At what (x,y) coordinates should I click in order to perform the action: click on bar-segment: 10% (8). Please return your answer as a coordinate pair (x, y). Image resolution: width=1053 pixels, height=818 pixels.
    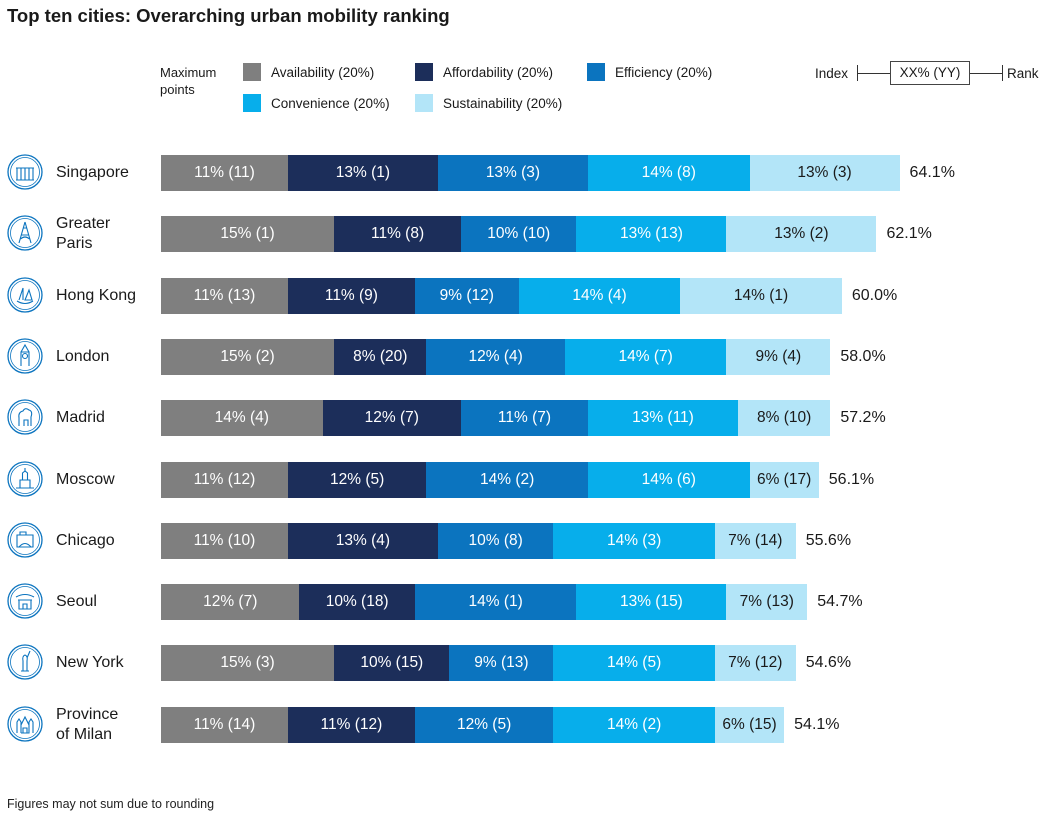
    Looking at the image, I should click on (495, 540).